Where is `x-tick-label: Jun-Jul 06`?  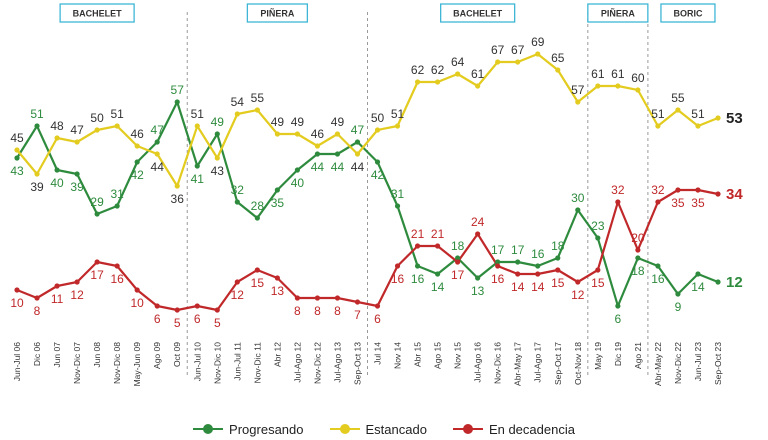
x-tick-label: Jun-Jul 06 is located at coordinates (17, 361).